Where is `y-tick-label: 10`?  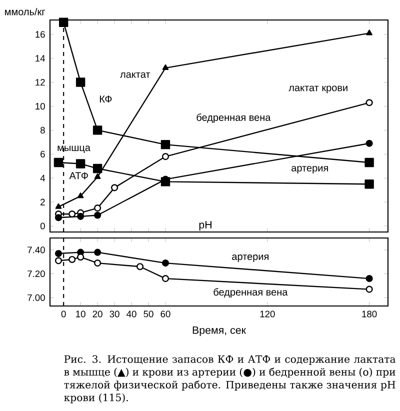
y-tick-label: 10 is located at coordinates (40, 106).